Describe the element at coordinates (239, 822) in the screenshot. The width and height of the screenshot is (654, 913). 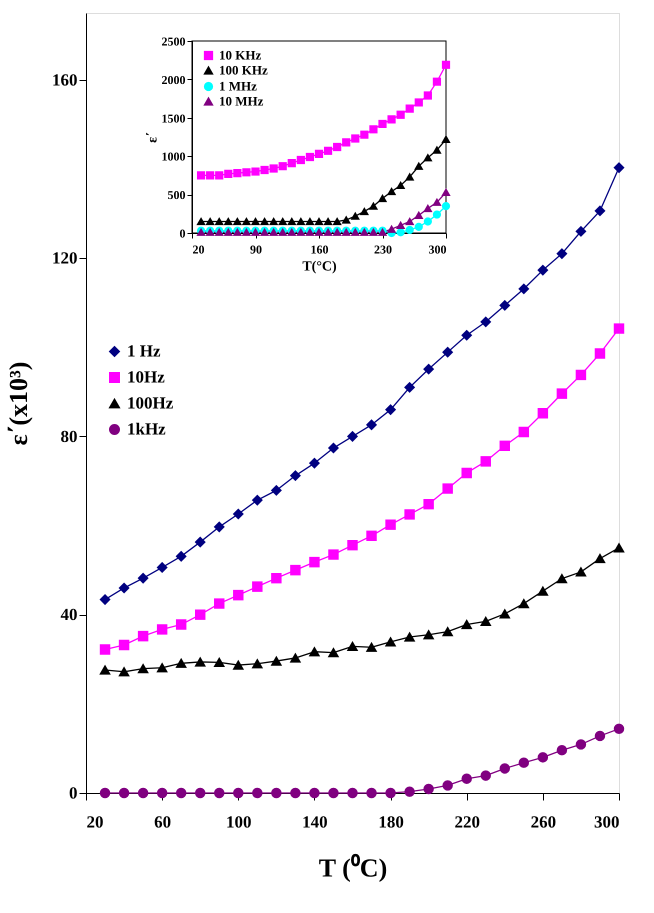
I see `x-tick-label: 100` at that location.